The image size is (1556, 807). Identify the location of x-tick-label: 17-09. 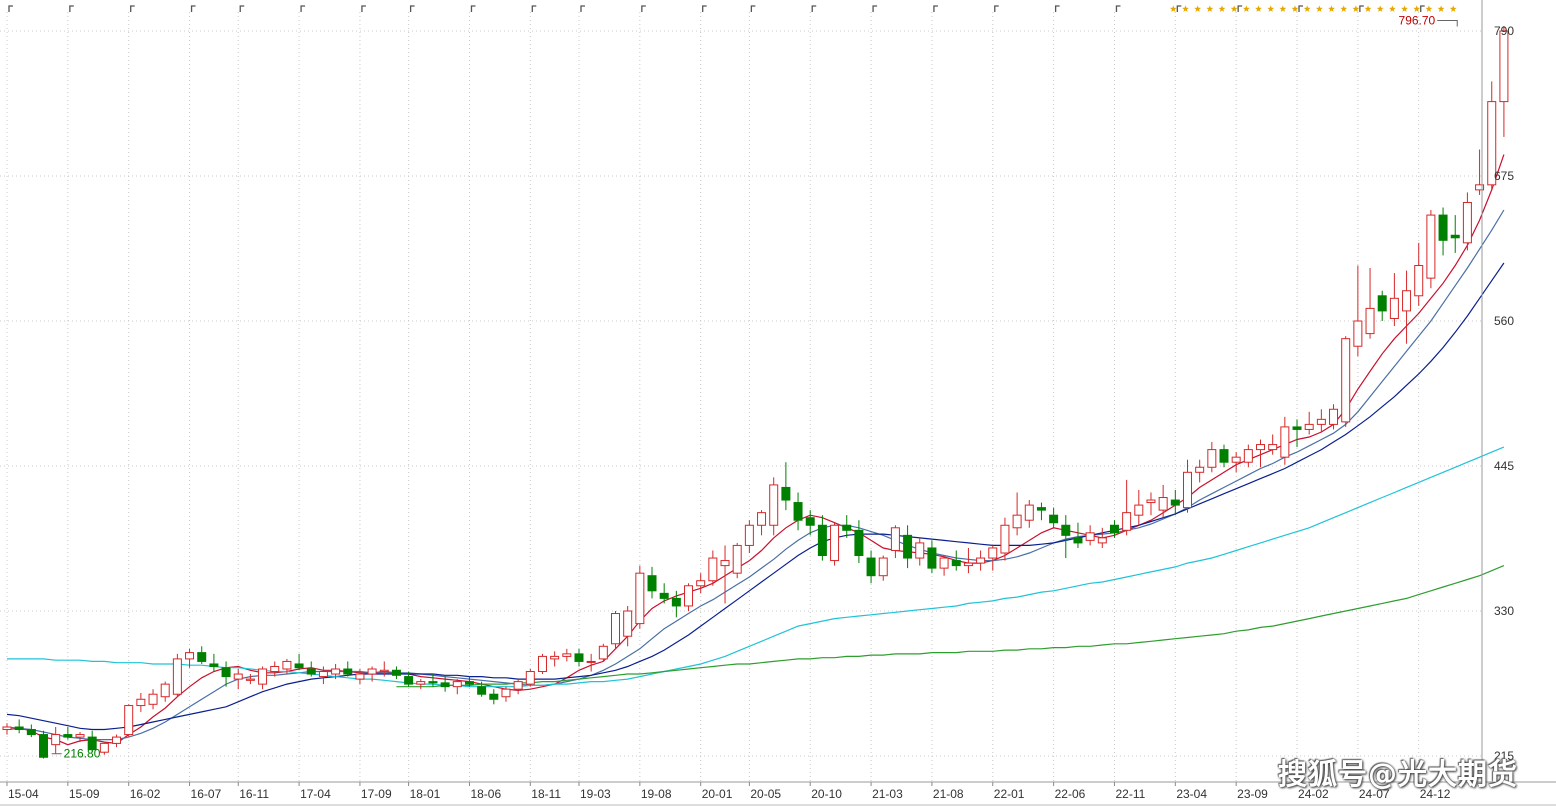
(376, 794).